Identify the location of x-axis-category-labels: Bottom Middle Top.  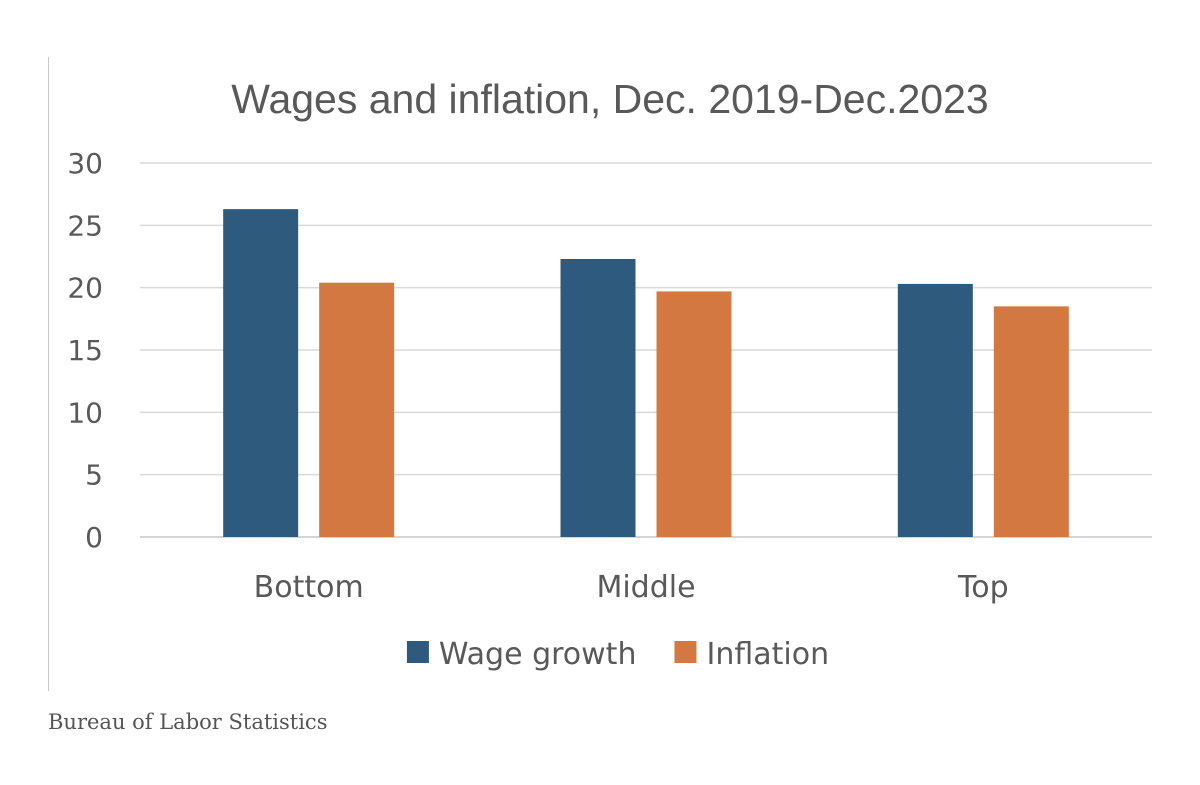
(631, 587).